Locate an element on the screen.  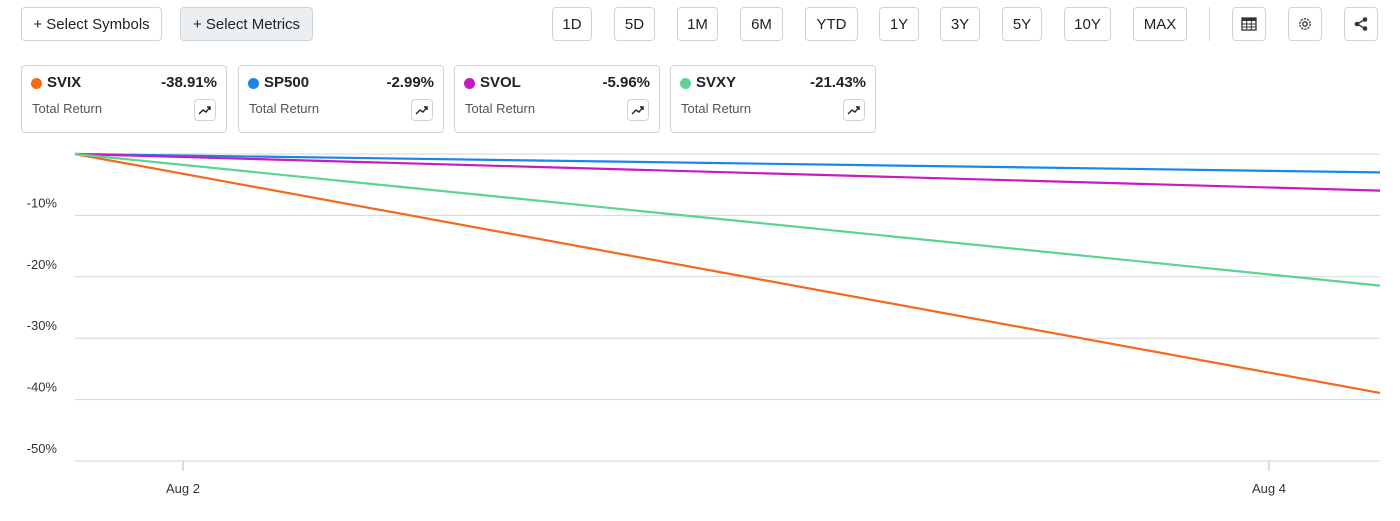
table-view-button is located at coordinates (1249, 24).